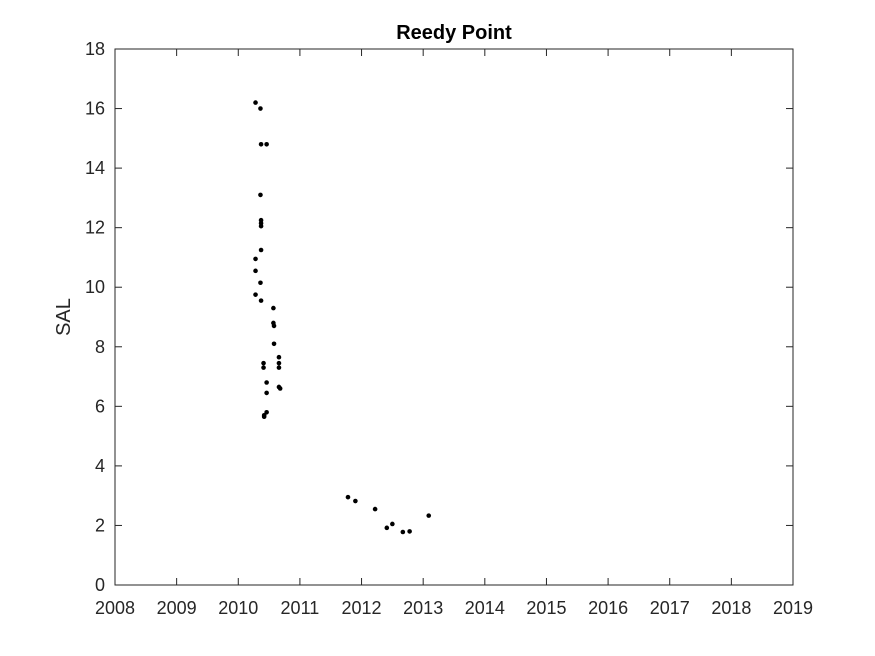 The height and width of the screenshot is (656, 875). I want to click on x-tick-label: 2010, so click(238, 608).